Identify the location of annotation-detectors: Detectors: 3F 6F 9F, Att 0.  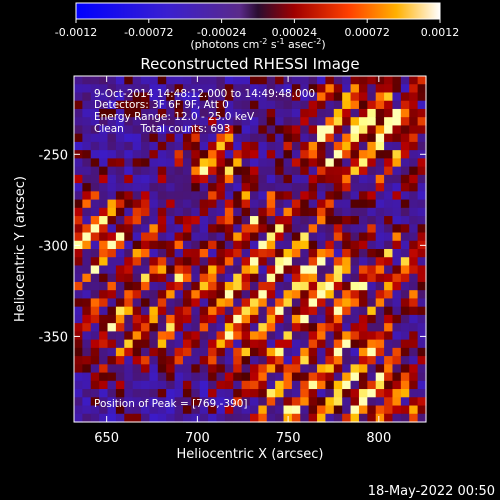
(161, 105).